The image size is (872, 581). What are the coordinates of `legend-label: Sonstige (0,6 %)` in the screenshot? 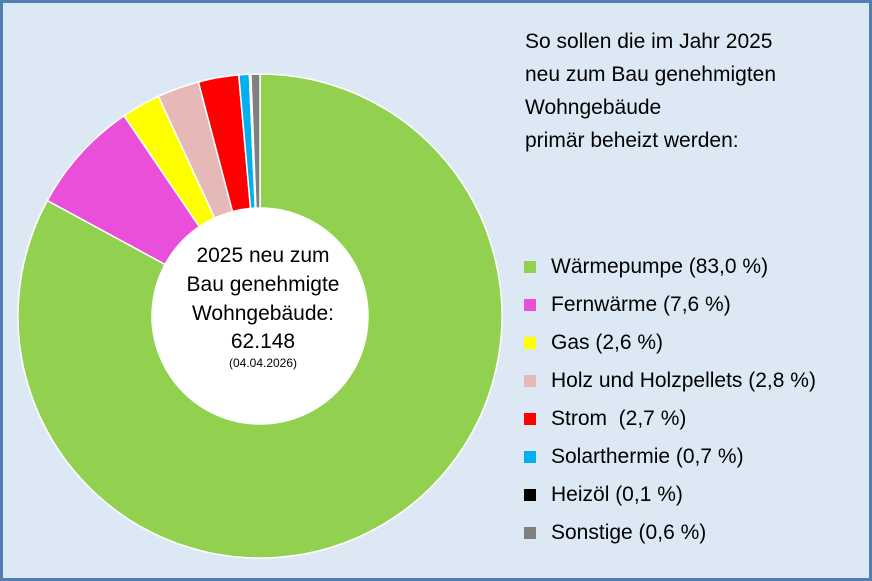 It's located at (629, 532).